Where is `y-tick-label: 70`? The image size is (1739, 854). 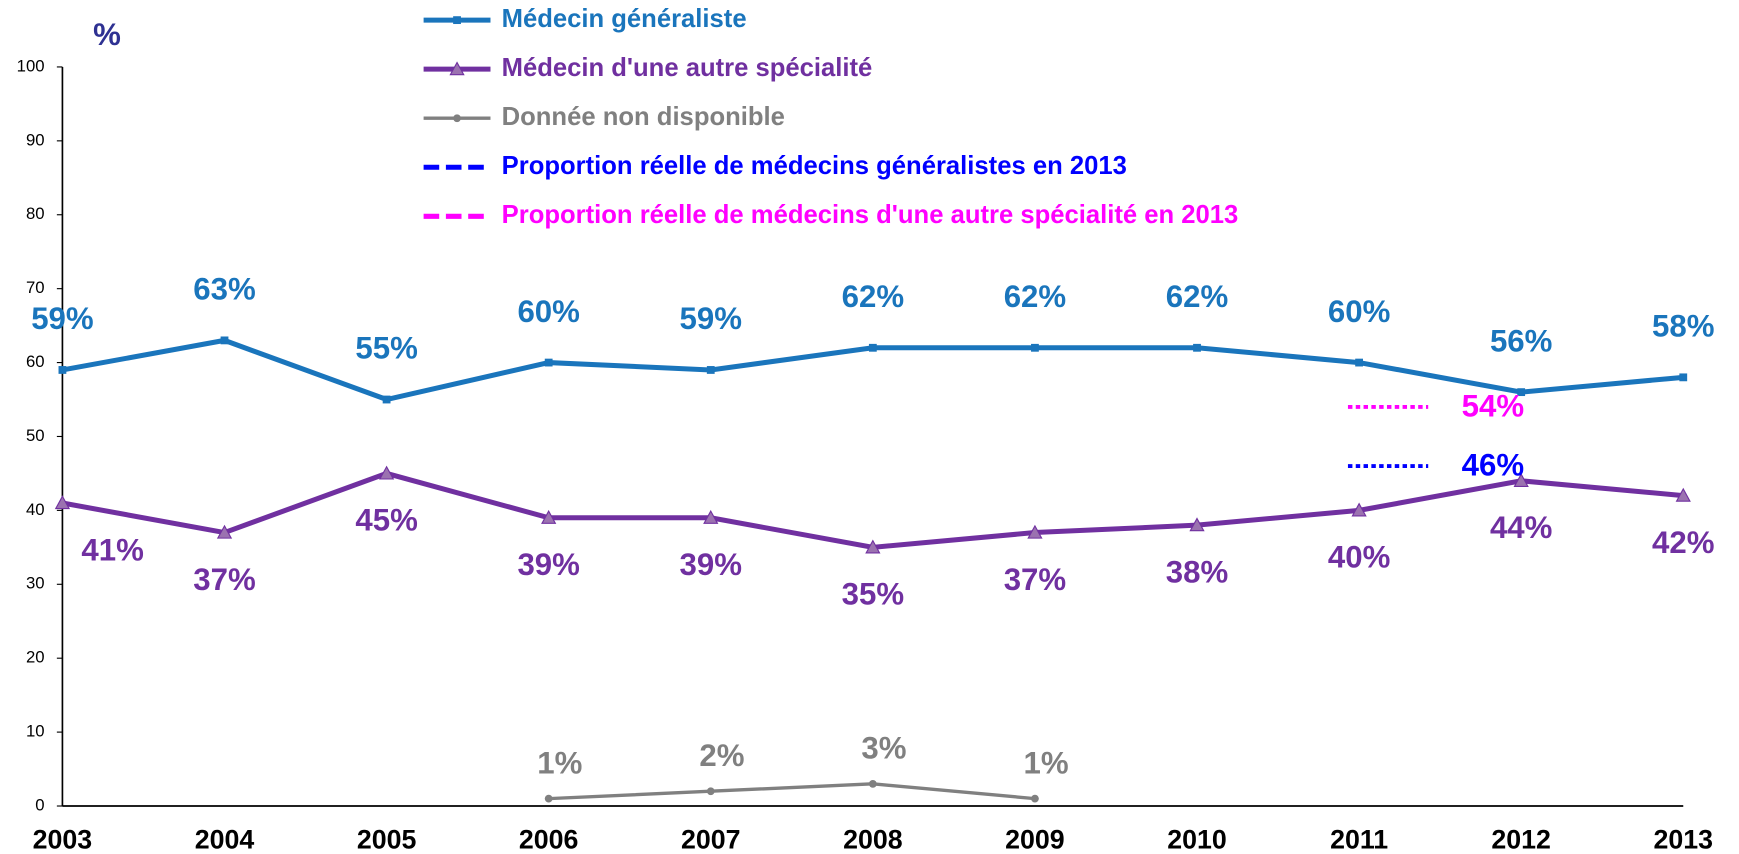 y-tick-label: 70 is located at coordinates (35, 287).